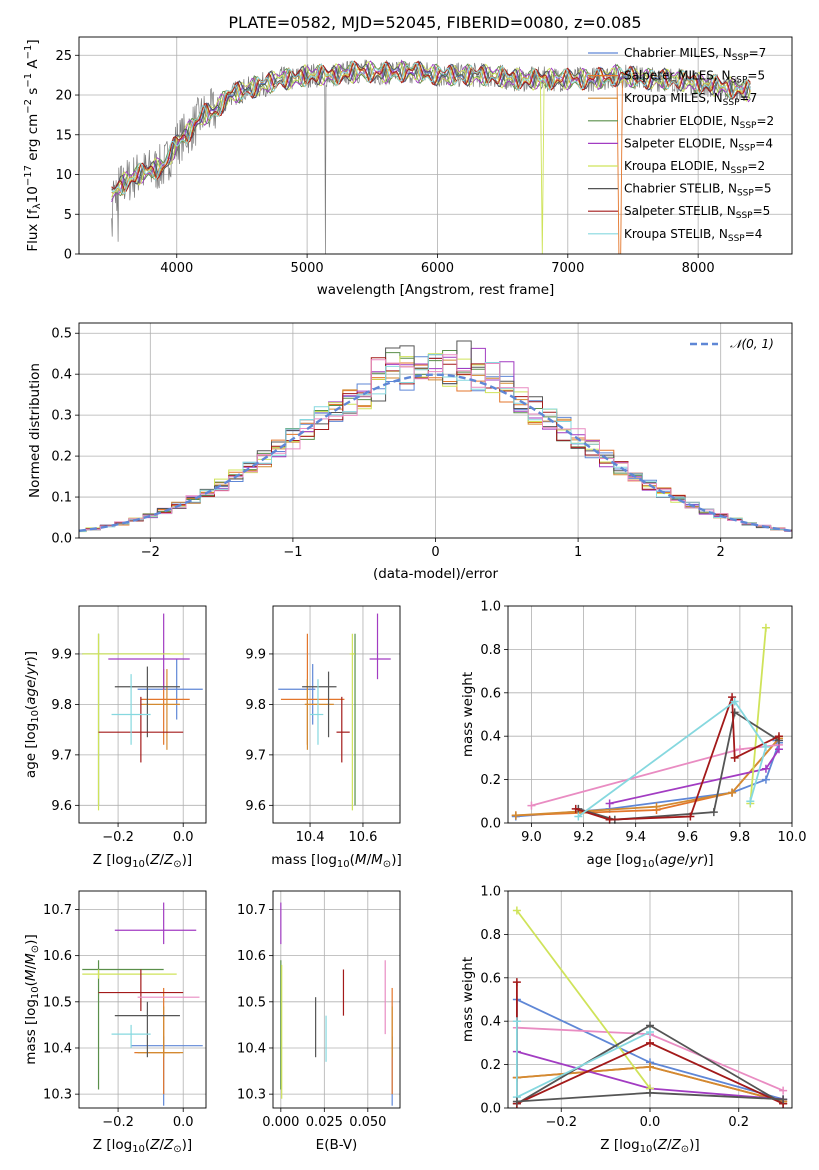  Describe the element at coordinates (61, 755) in the screenshot. I see `y-tick-label: 9.7` at that location.